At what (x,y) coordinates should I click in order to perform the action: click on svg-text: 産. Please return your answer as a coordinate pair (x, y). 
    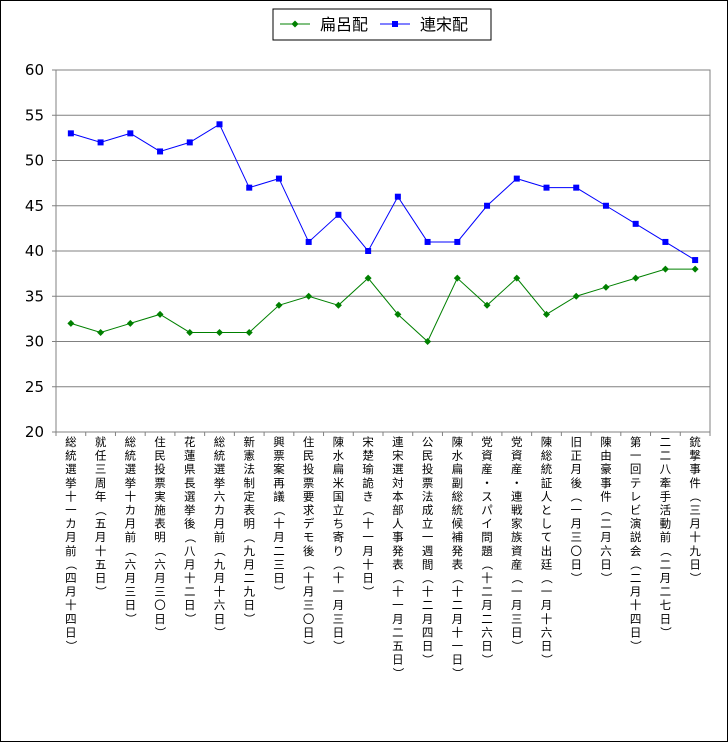
    Looking at the image, I should click on (517, 564).